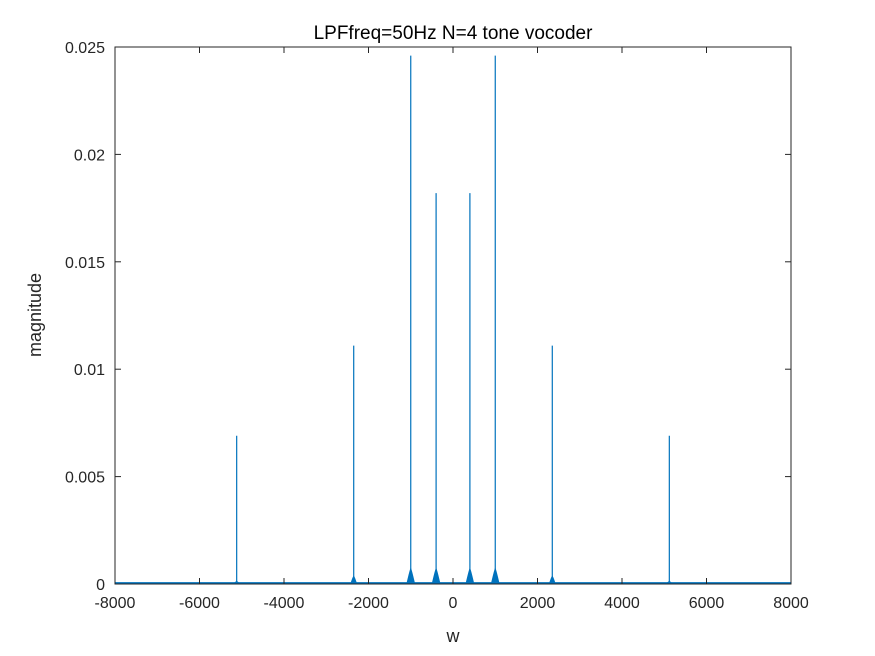 This screenshot has height=656, width=875. Describe the element at coordinates (115, 603) in the screenshot. I see `x-tick-label: -8000` at that location.